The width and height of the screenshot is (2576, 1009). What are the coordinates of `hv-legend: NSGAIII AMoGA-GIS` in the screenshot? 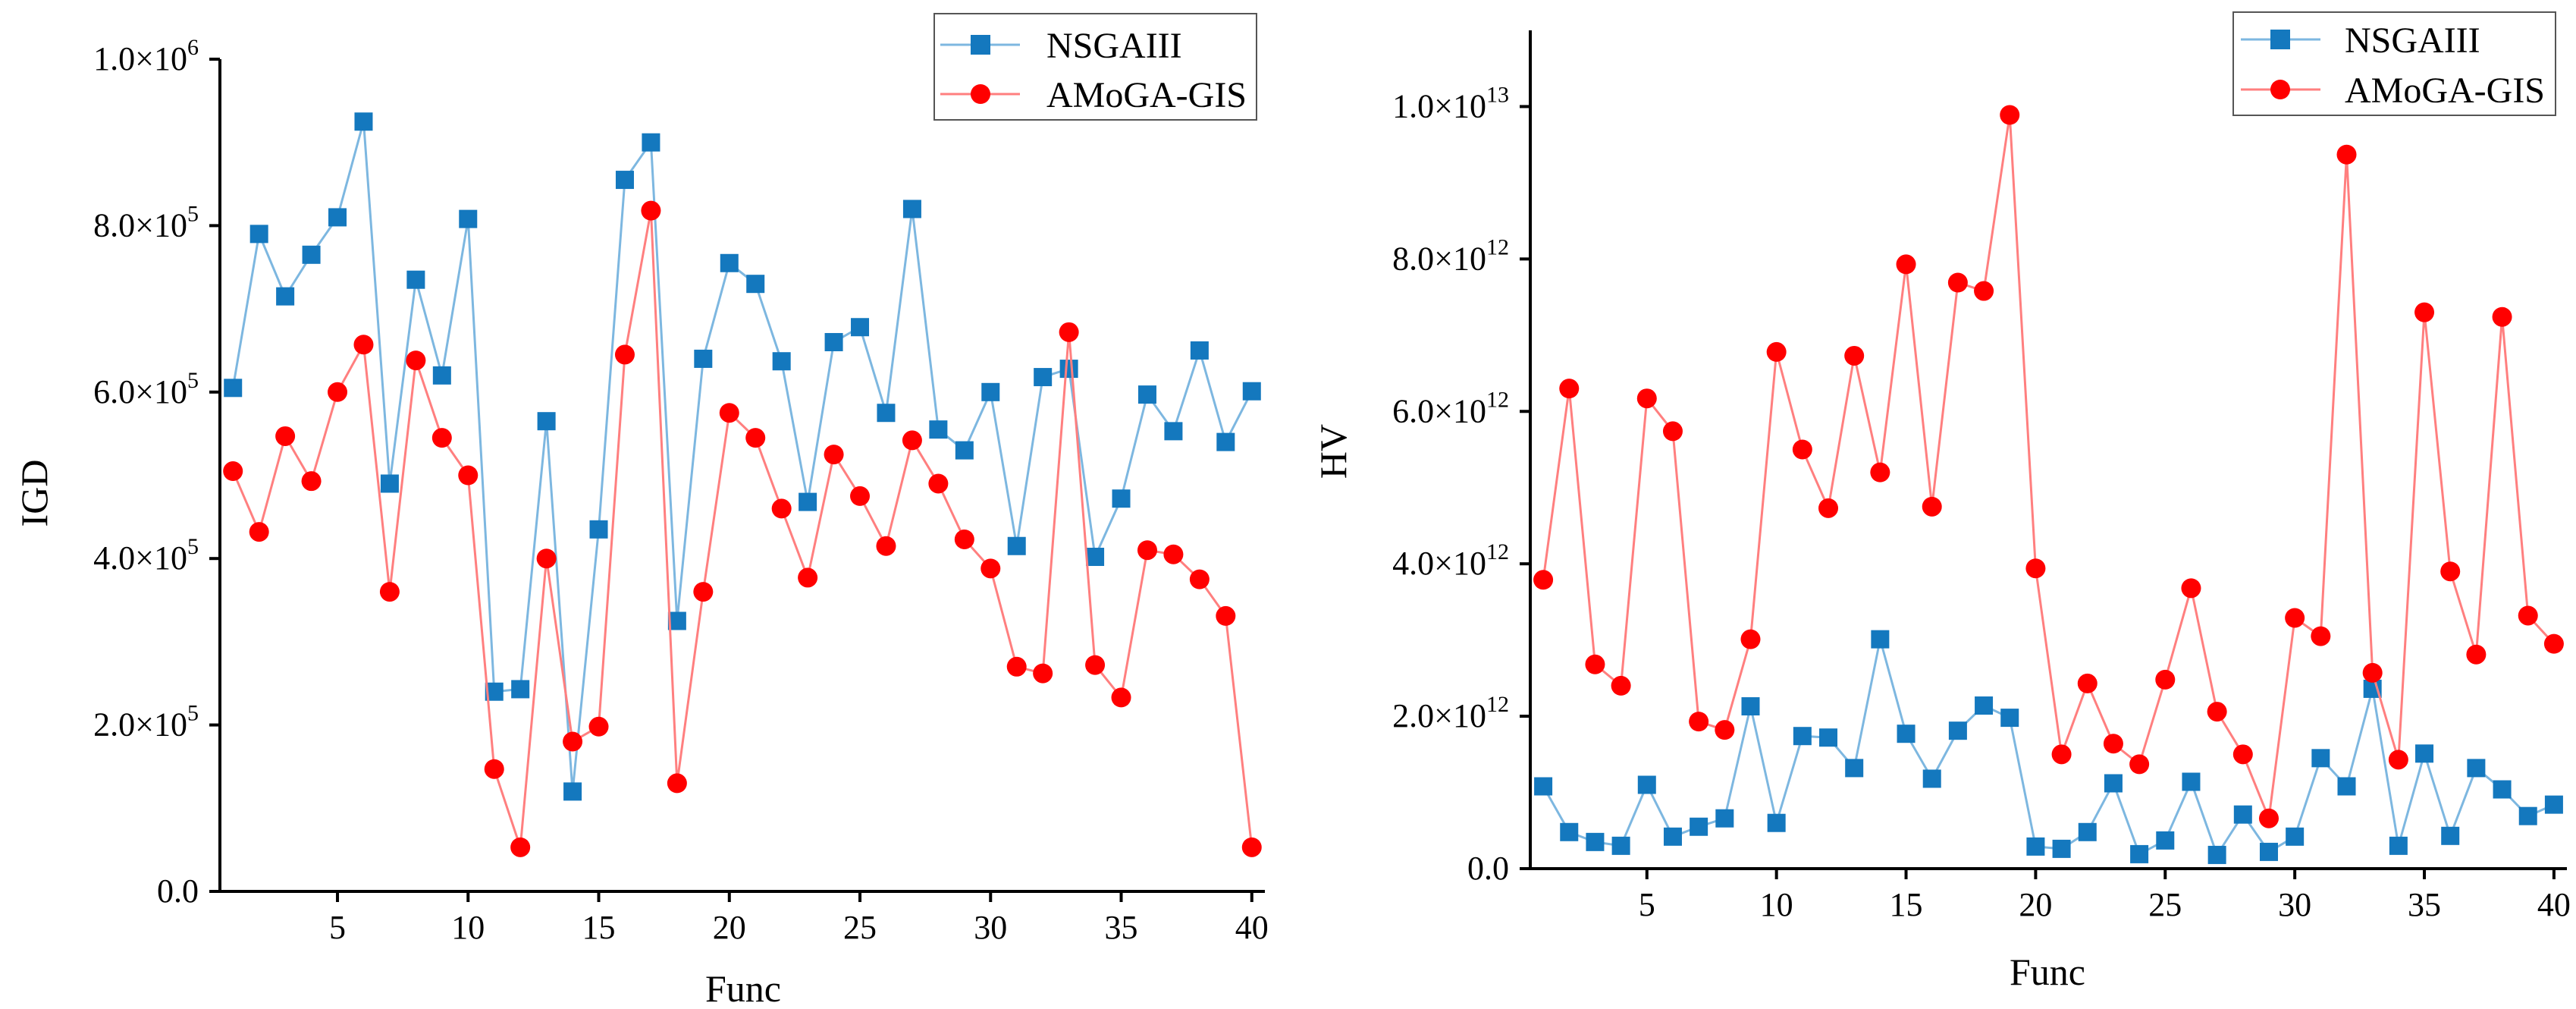 It's located at (2394, 63).